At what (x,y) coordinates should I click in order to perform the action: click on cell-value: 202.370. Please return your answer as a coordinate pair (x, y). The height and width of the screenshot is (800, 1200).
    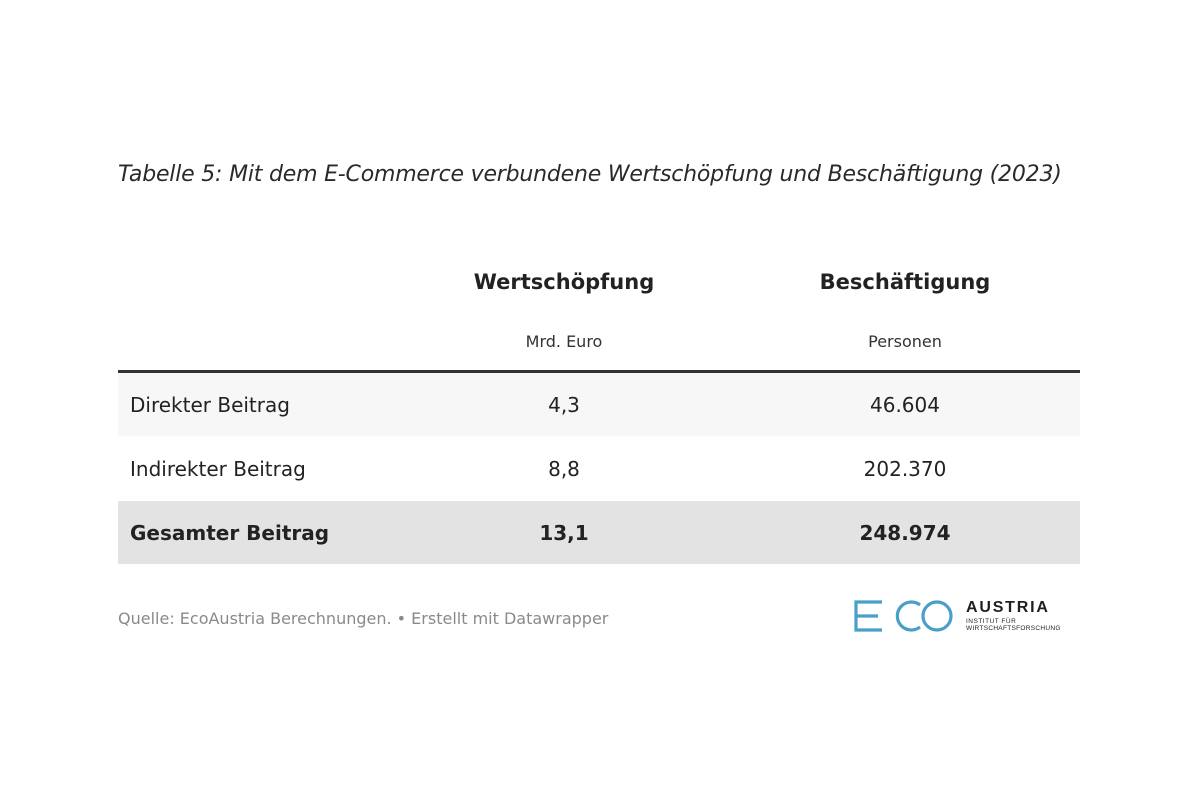
    Looking at the image, I should click on (905, 469).